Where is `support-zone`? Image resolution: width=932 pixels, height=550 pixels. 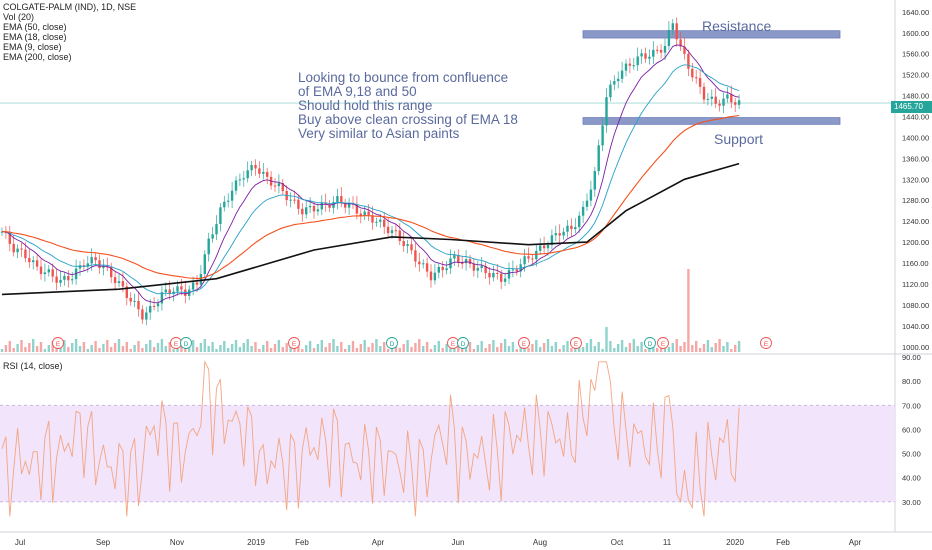 support-zone is located at coordinates (711, 121).